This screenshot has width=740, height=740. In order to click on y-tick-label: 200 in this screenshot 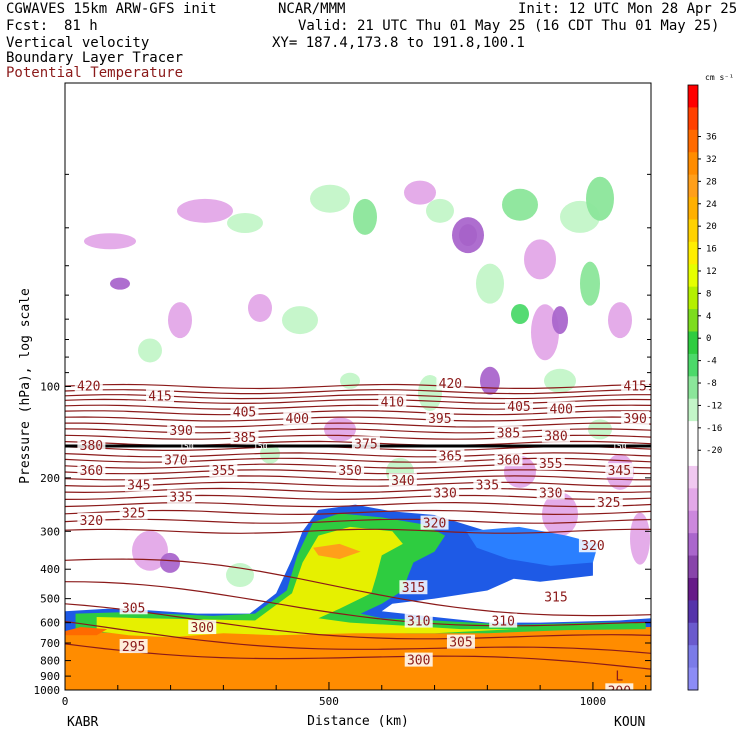, I will do `click(50, 478)`.